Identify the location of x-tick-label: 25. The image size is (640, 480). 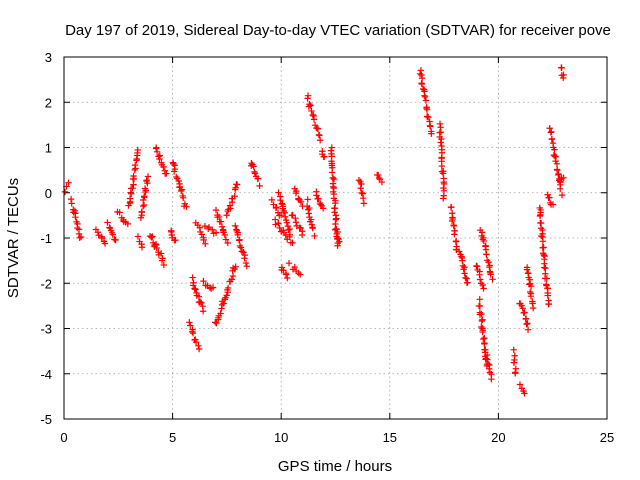
(607, 437).